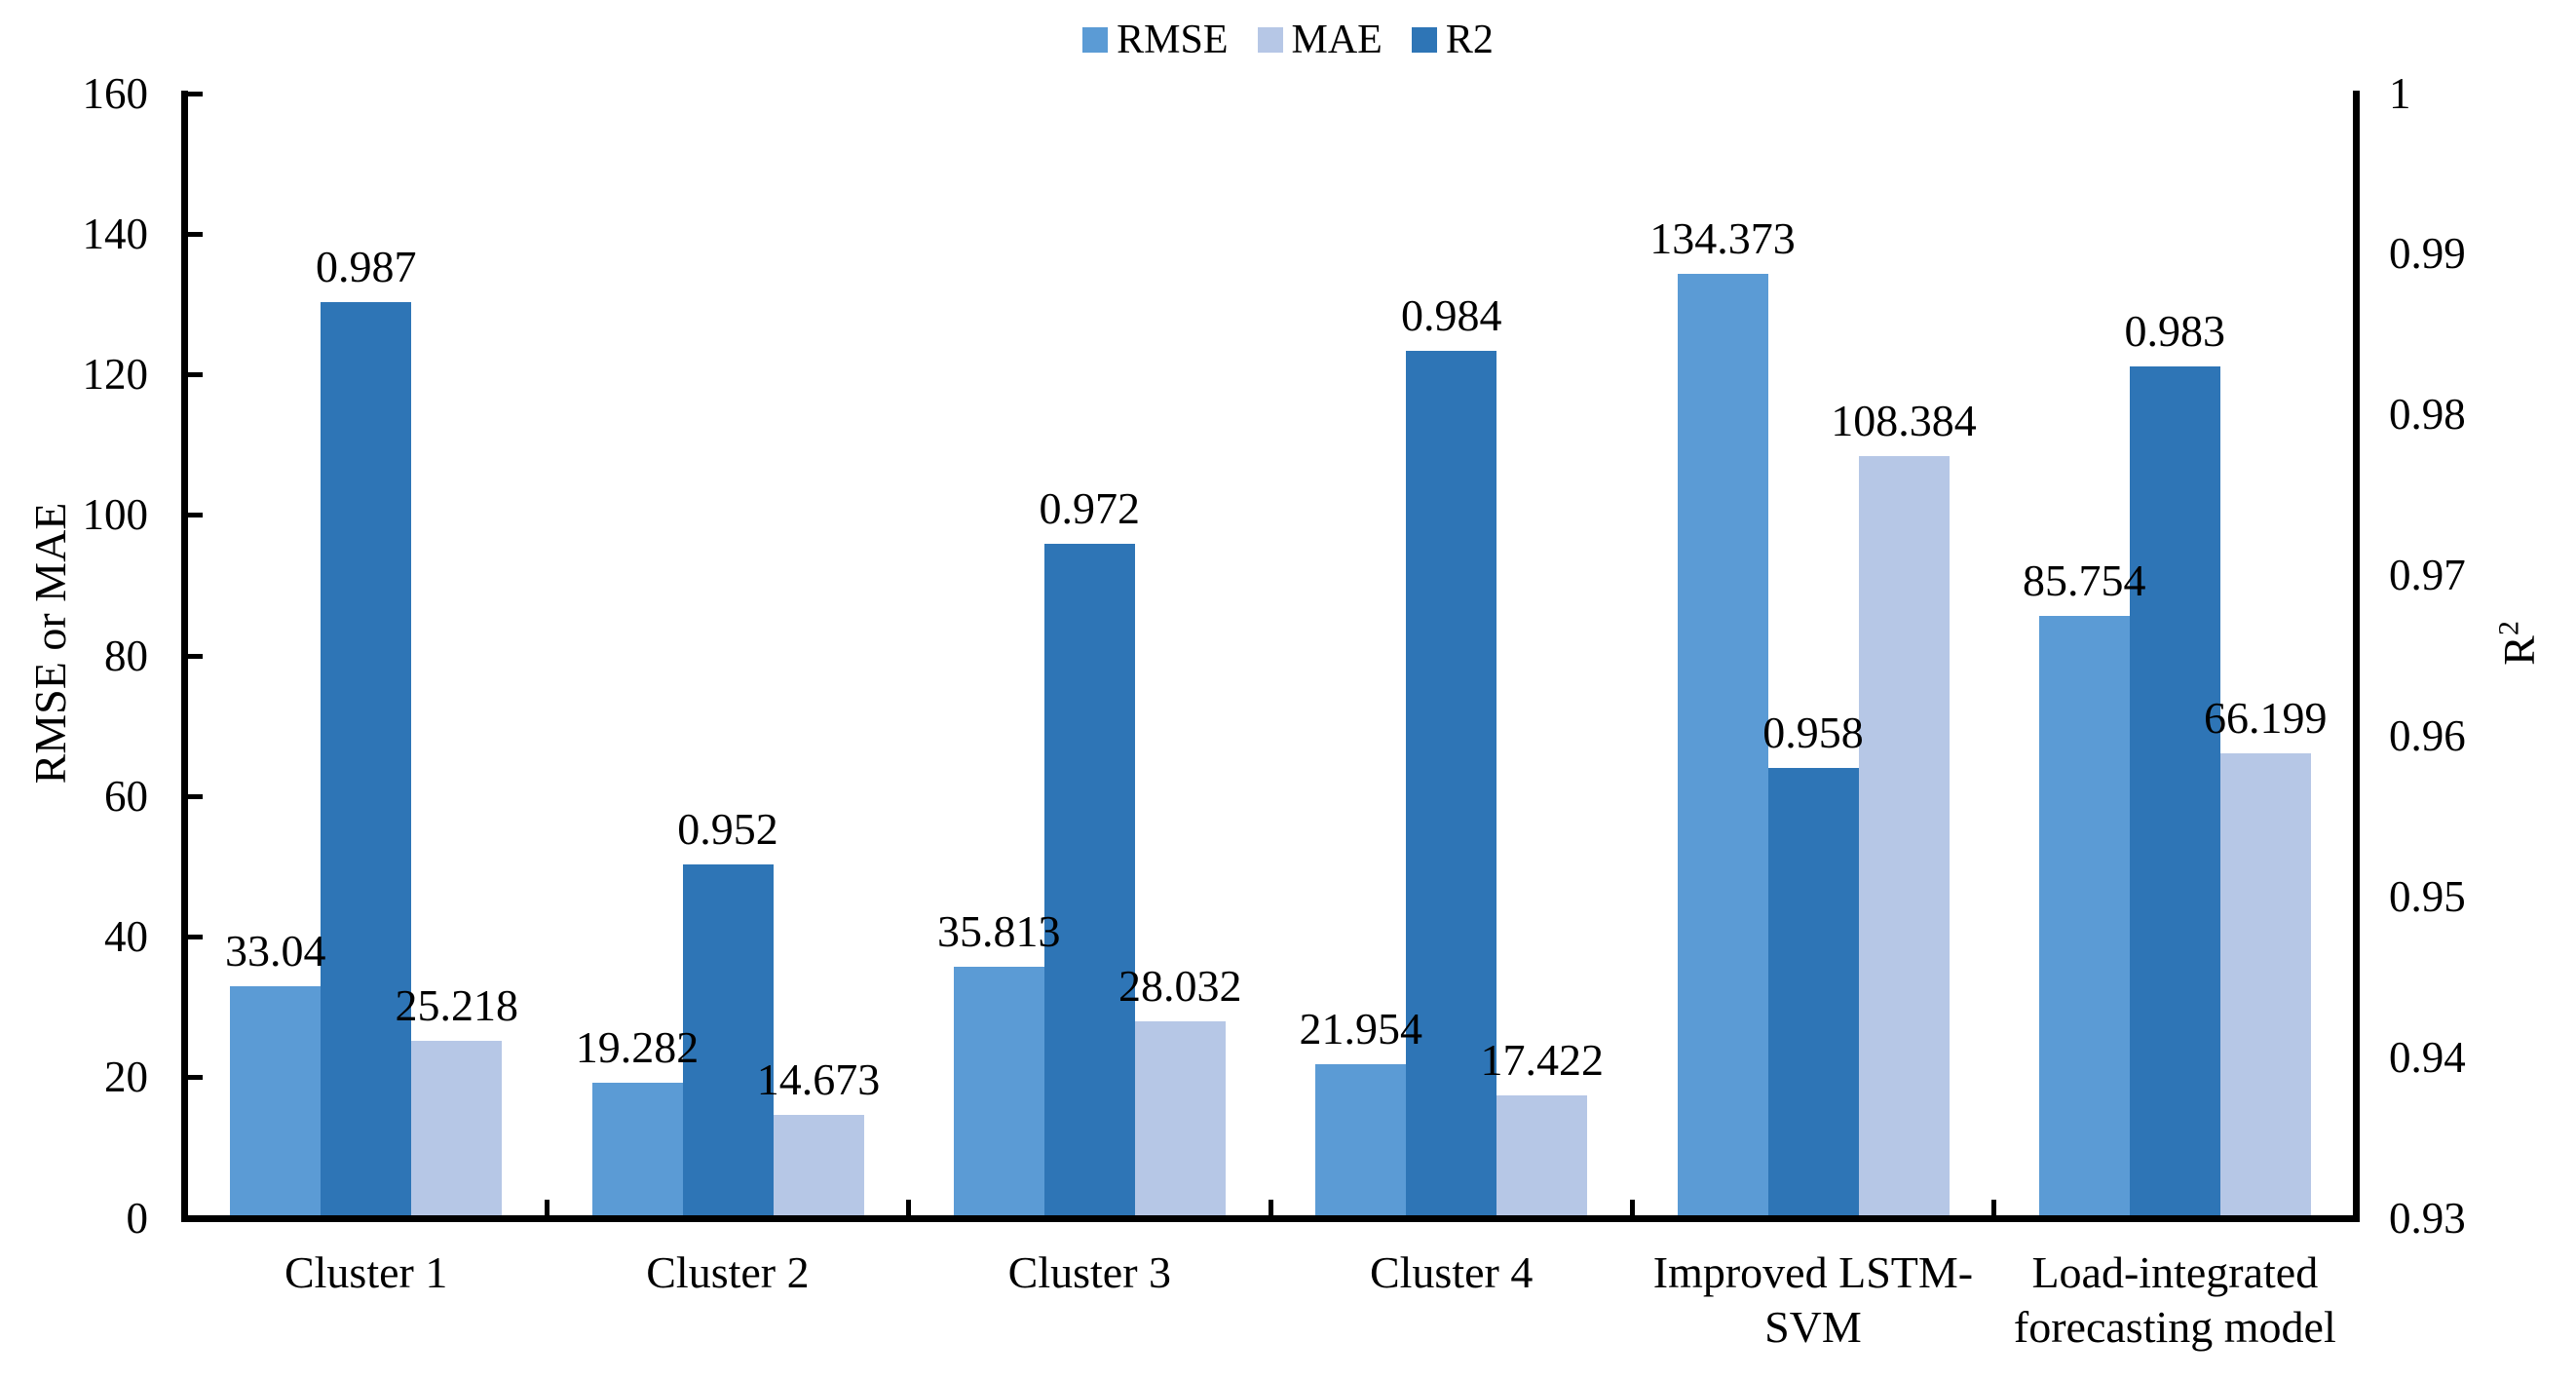 The height and width of the screenshot is (1379, 2576). I want to click on y-tick-label-right-0-96: 0.96, so click(2427, 735).